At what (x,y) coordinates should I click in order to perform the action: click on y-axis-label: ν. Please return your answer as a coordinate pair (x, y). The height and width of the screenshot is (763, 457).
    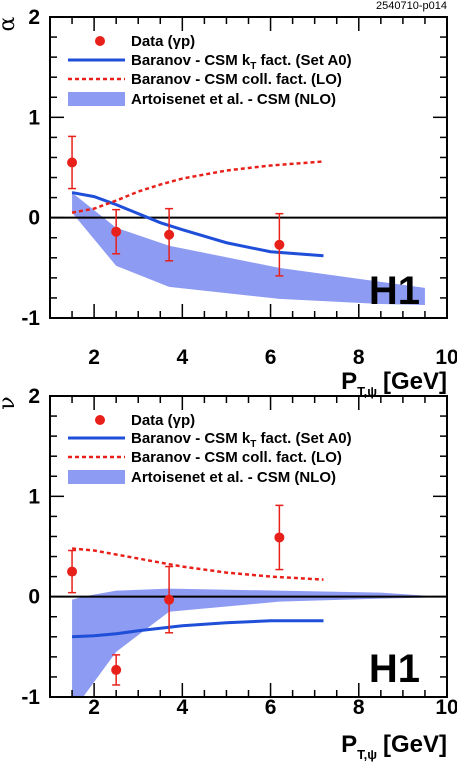
    Looking at the image, I should click on (10, 402).